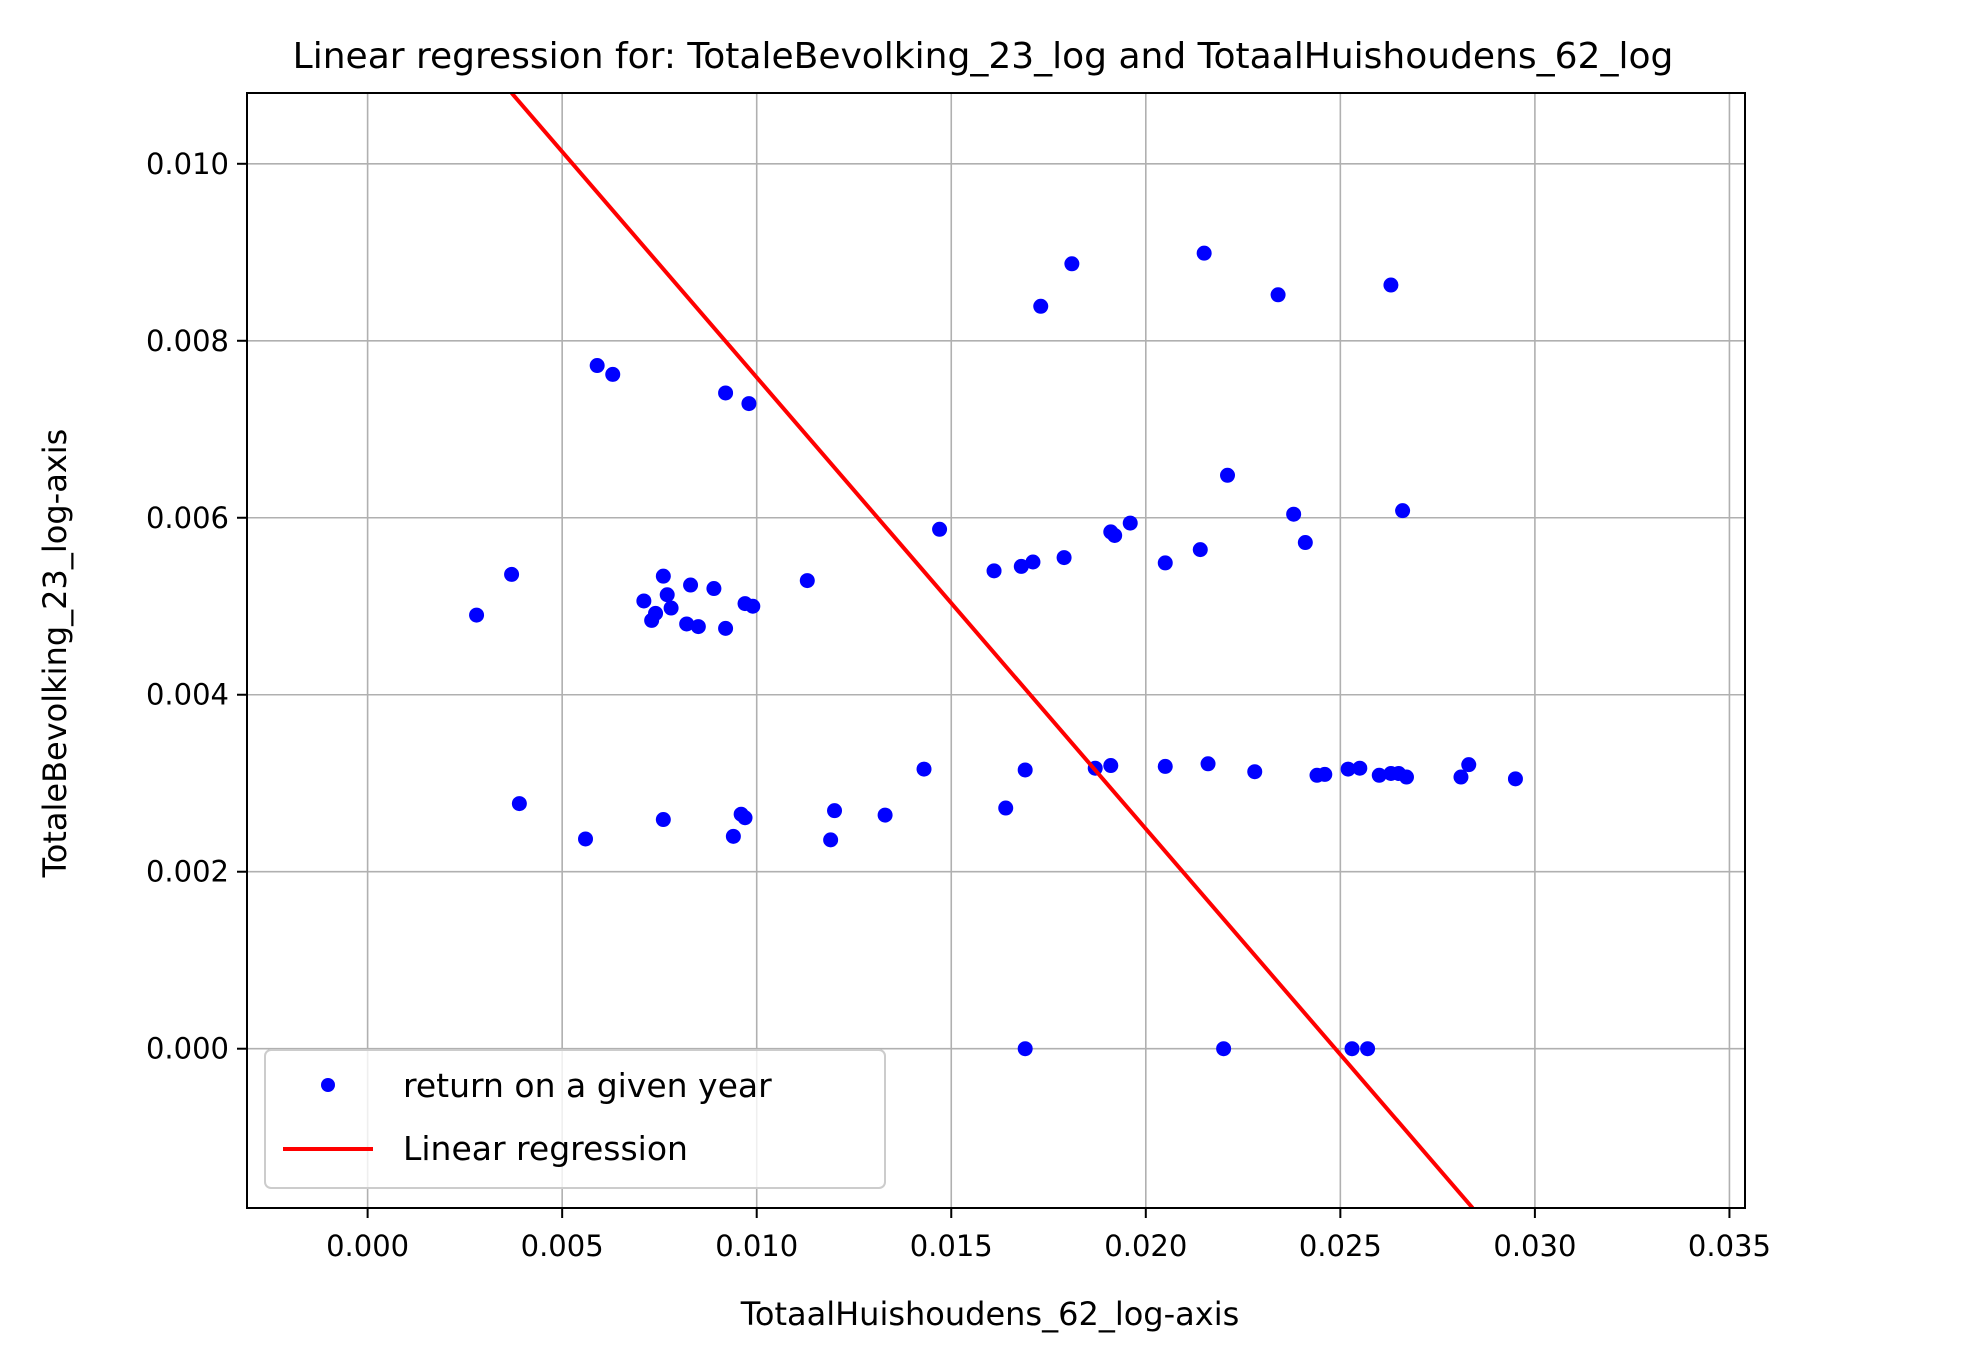 This screenshot has width=1978, height=1362. What do you see at coordinates (367, 1246) in the screenshot?
I see `x-tick-label: 0.000` at bounding box center [367, 1246].